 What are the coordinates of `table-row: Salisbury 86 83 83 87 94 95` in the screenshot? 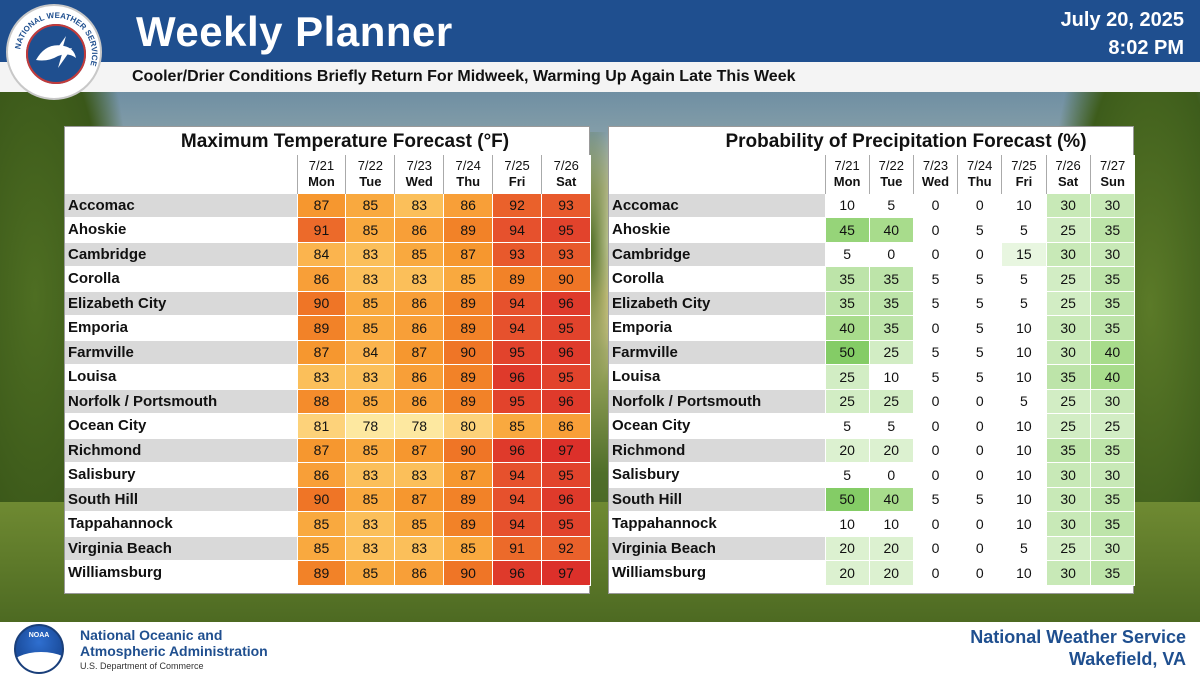 It's located at (328, 475).